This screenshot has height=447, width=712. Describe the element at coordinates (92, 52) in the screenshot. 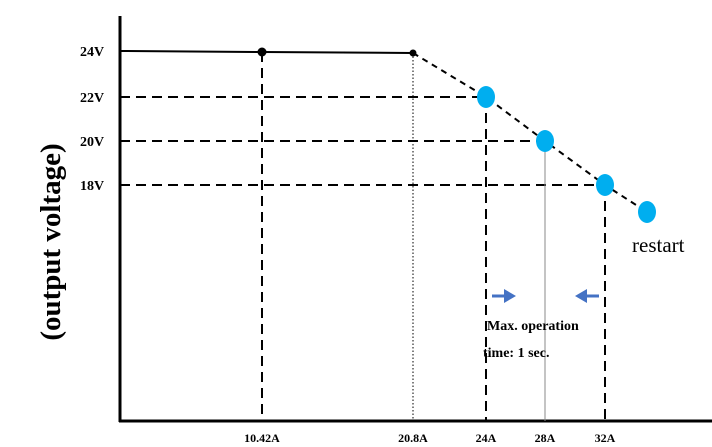

I see `y-tick-24v: 24V` at that location.